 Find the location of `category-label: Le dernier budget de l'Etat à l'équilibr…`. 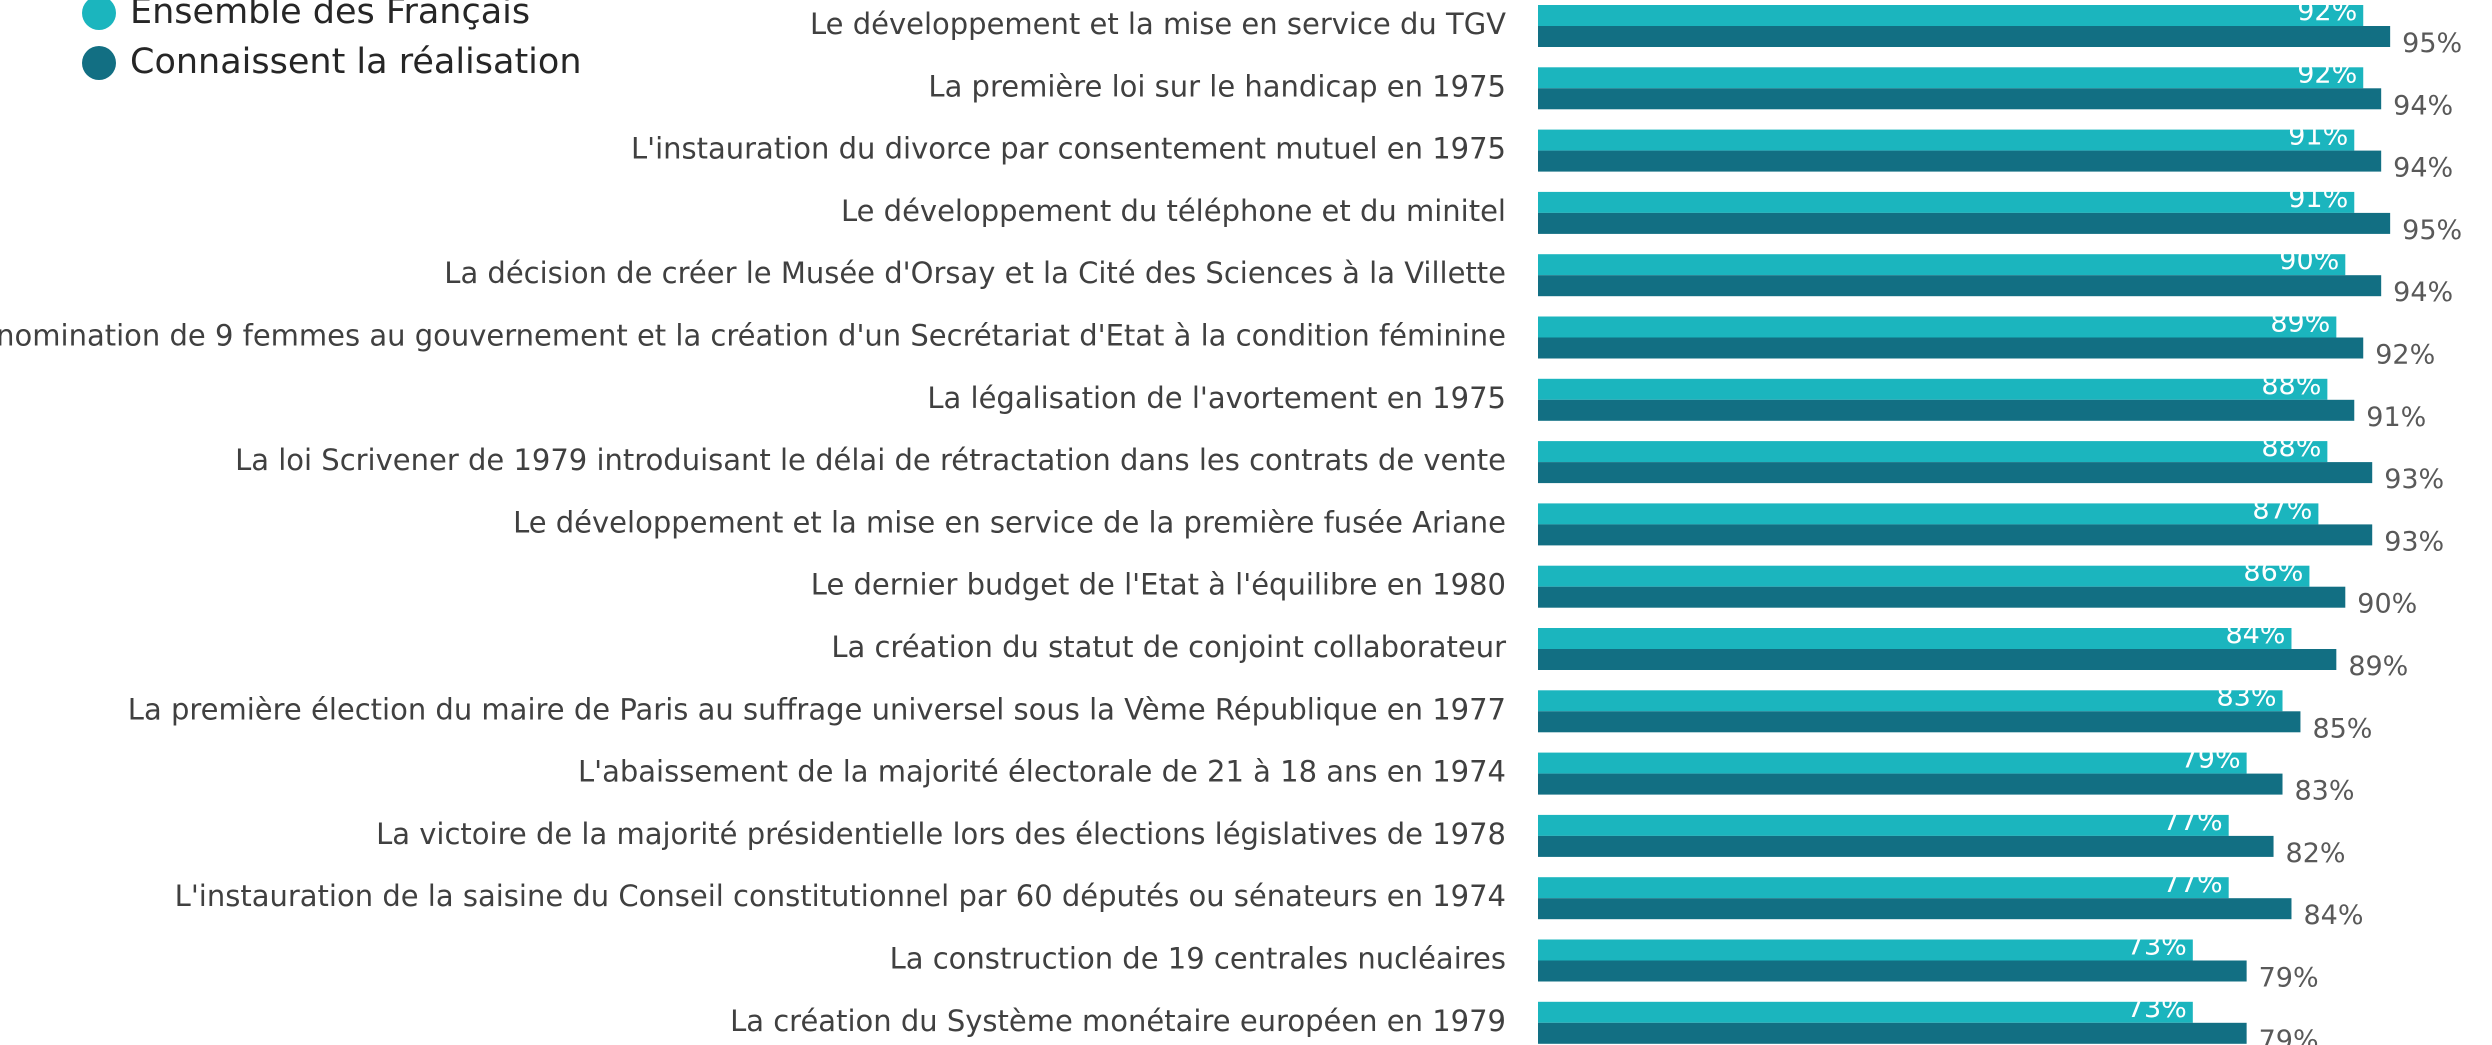

category-label: Le dernier budget de l'Etat à l'équilibr… is located at coordinates (1158, 585).